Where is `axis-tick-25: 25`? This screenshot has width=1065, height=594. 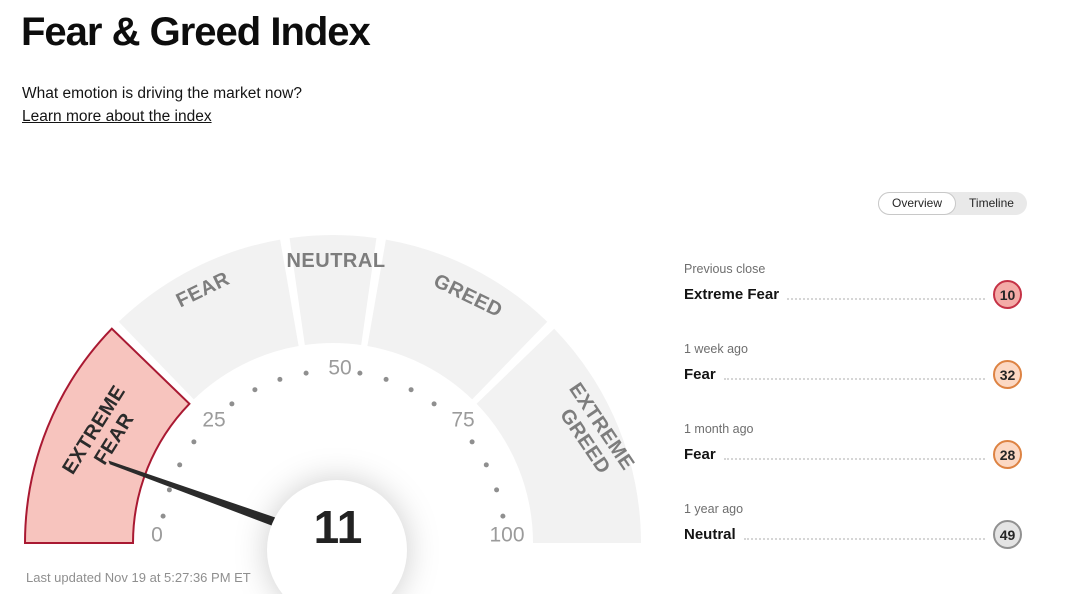
axis-tick-25: 25 is located at coordinates (213, 420).